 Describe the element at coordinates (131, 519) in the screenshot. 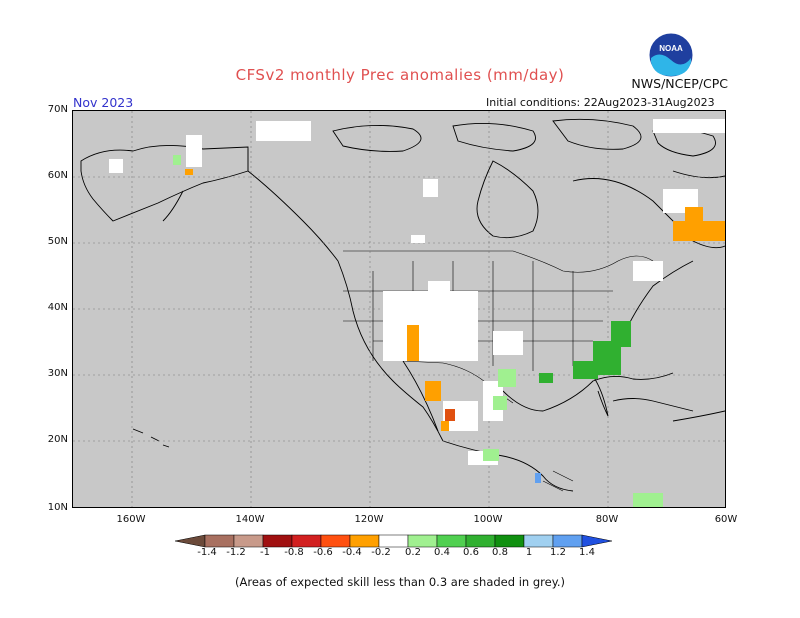

I see `lon-label-160w: 160W` at that location.